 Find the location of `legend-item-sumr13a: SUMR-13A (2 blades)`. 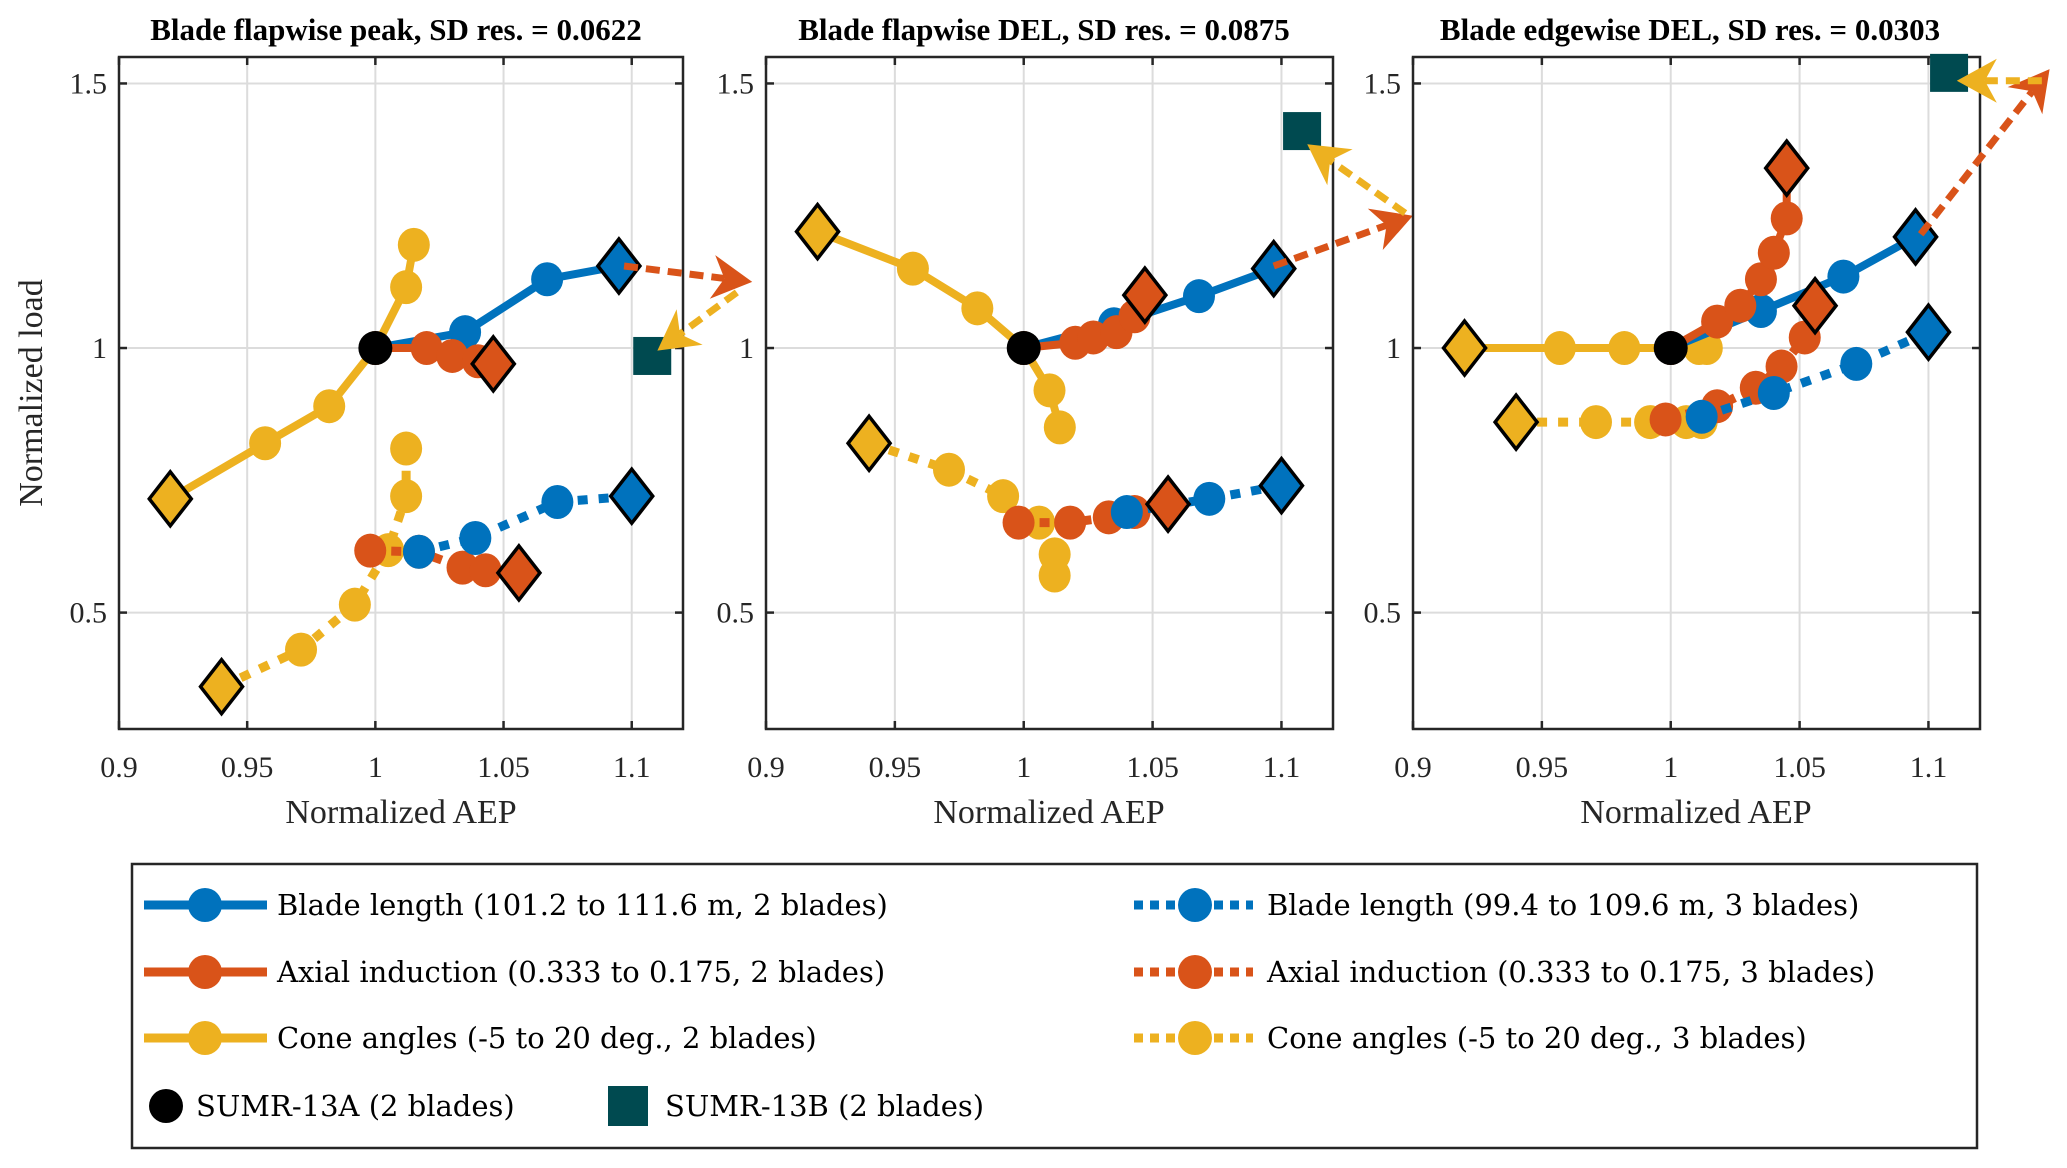

legend-item-sumr13a: SUMR-13A (2 blades) is located at coordinates (332, 1106).